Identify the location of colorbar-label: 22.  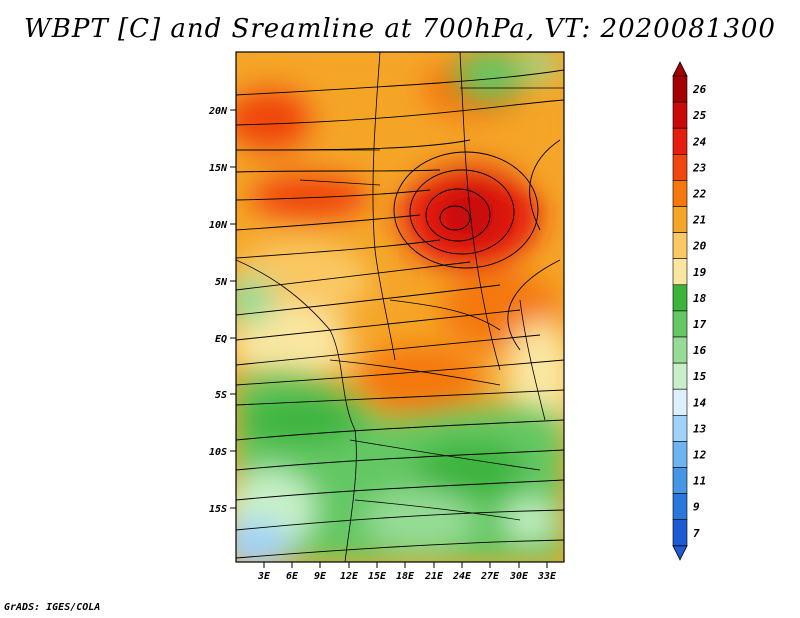
(699, 193).